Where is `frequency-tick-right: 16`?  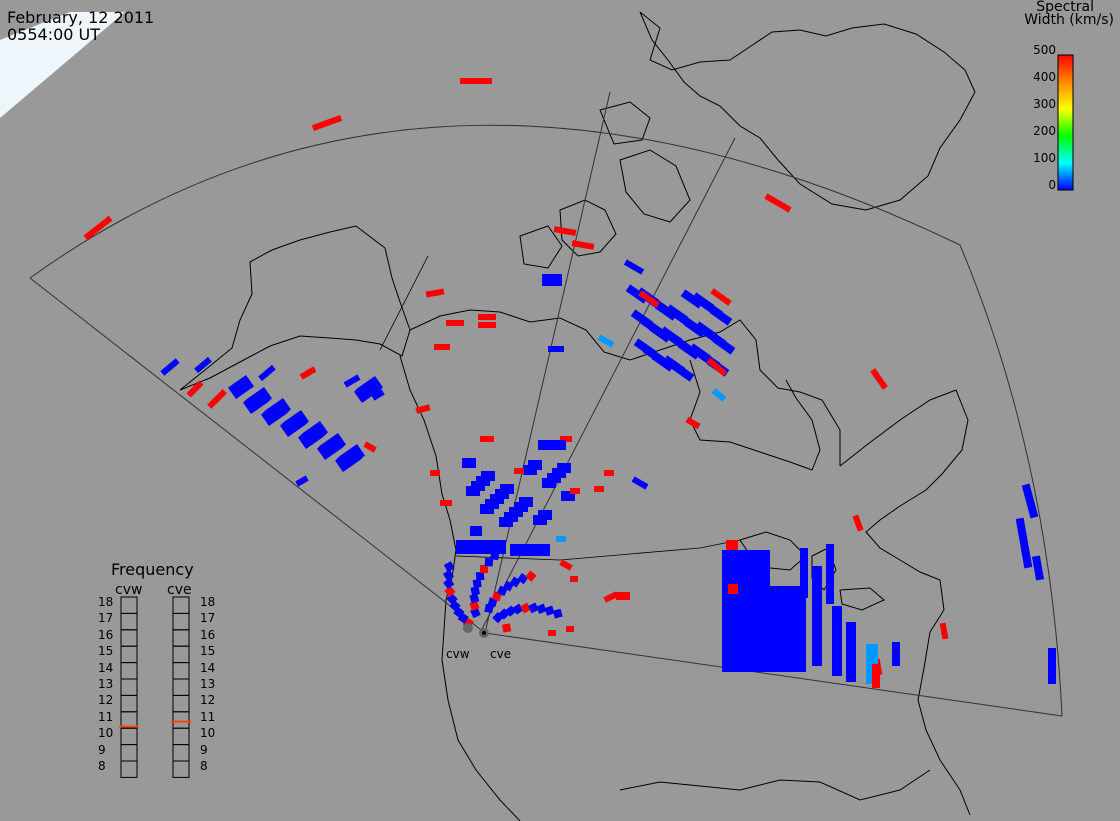 frequency-tick-right: 16 is located at coordinates (208, 634).